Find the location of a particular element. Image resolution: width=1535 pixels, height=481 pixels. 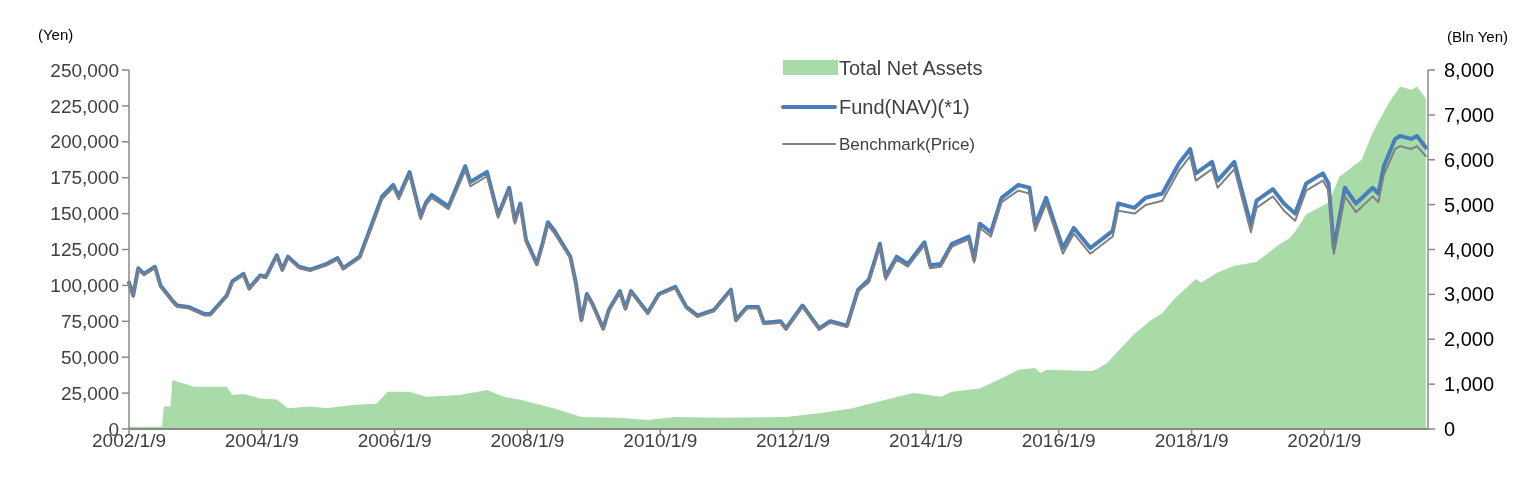

y-tick-label: 25,000 is located at coordinates (89, 393).